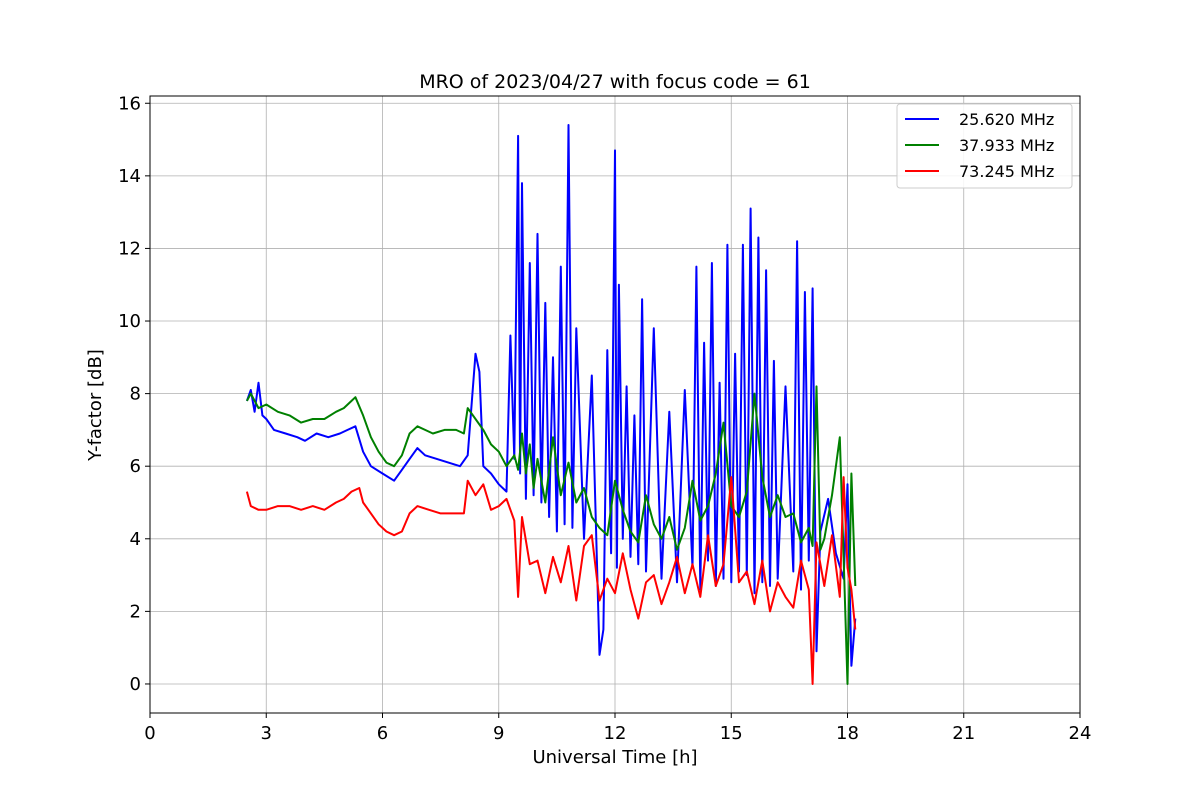 This screenshot has width=1200, height=800. What do you see at coordinates (266, 733) in the screenshot?
I see `x-tick-label: 3` at bounding box center [266, 733].